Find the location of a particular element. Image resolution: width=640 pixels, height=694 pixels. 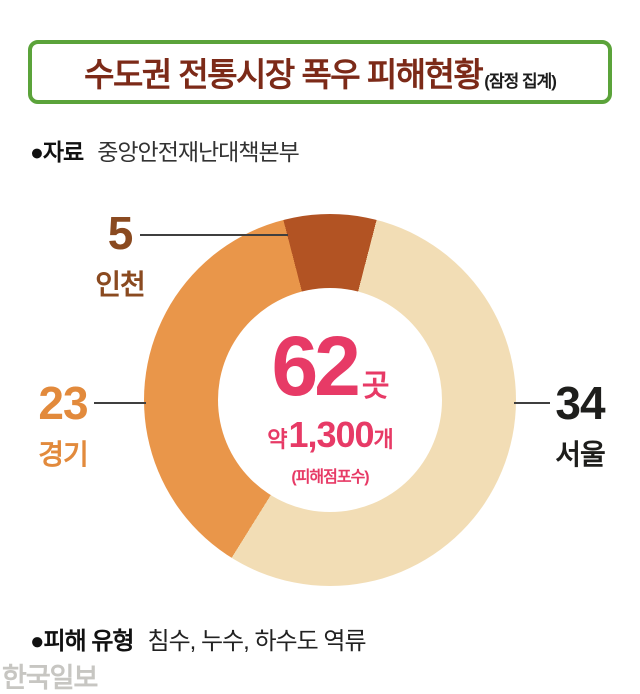

center-total-unit: 곳 is located at coordinates (375, 386).